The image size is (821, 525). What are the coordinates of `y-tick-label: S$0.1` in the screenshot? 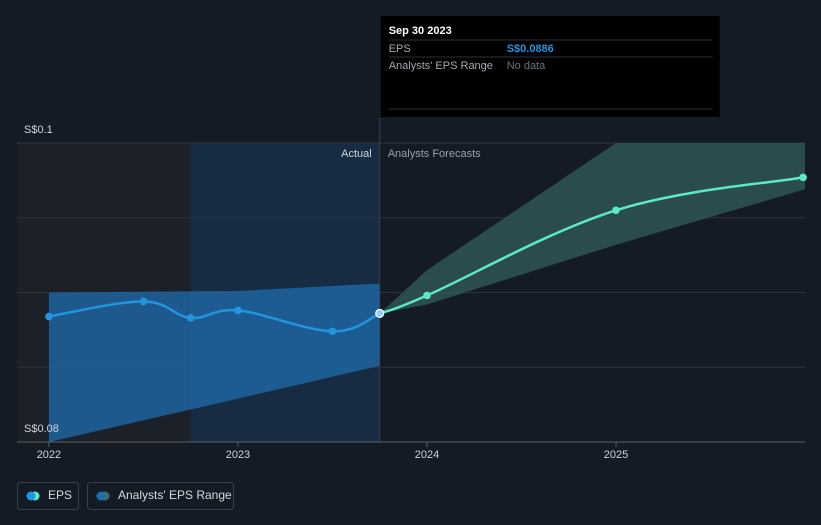 It's located at (38, 130).